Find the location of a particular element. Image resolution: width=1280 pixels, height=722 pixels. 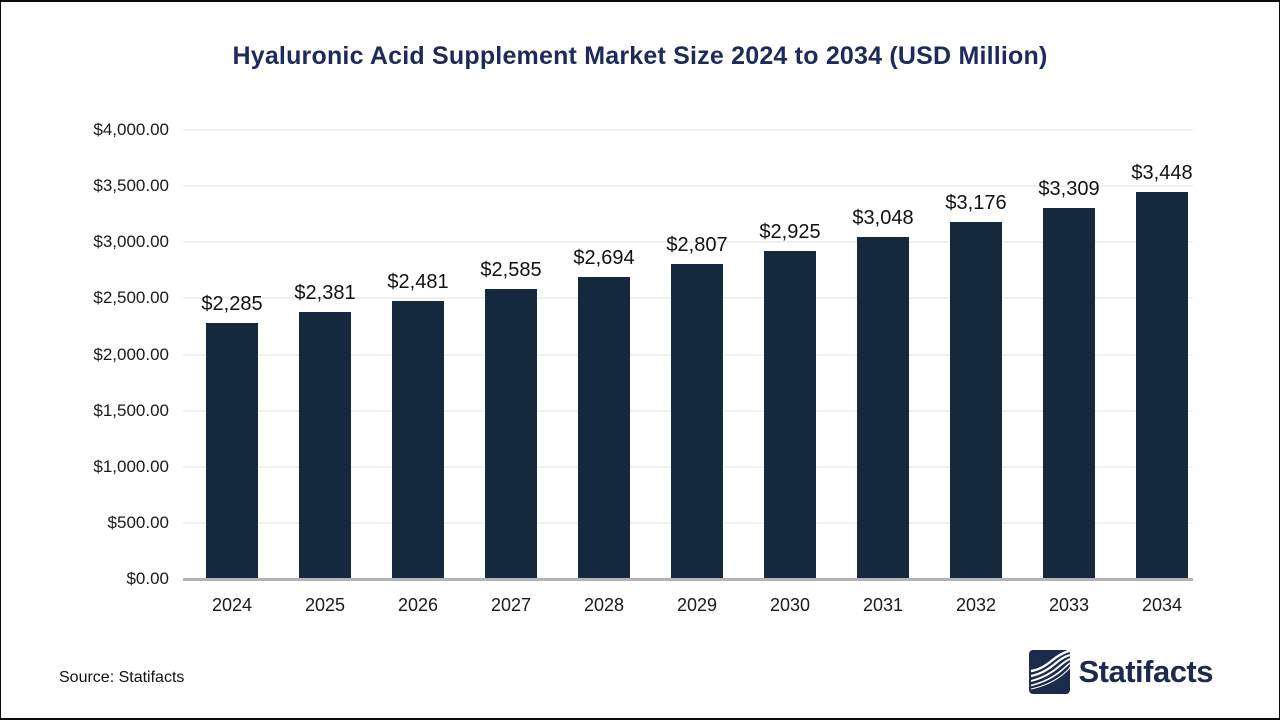

x-tick-label: 2028 is located at coordinates (604, 605).